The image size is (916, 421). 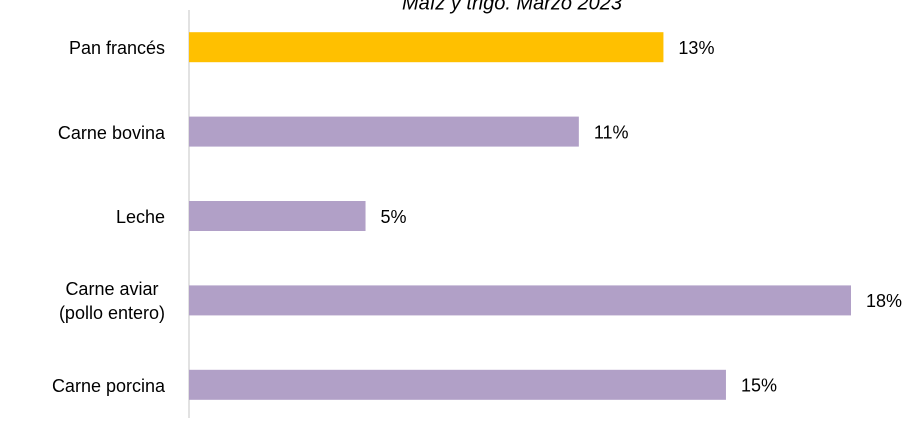 What do you see at coordinates (394, 217) in the screenshot?
I see `data-label: 5%` at bounding box center [394, 217].